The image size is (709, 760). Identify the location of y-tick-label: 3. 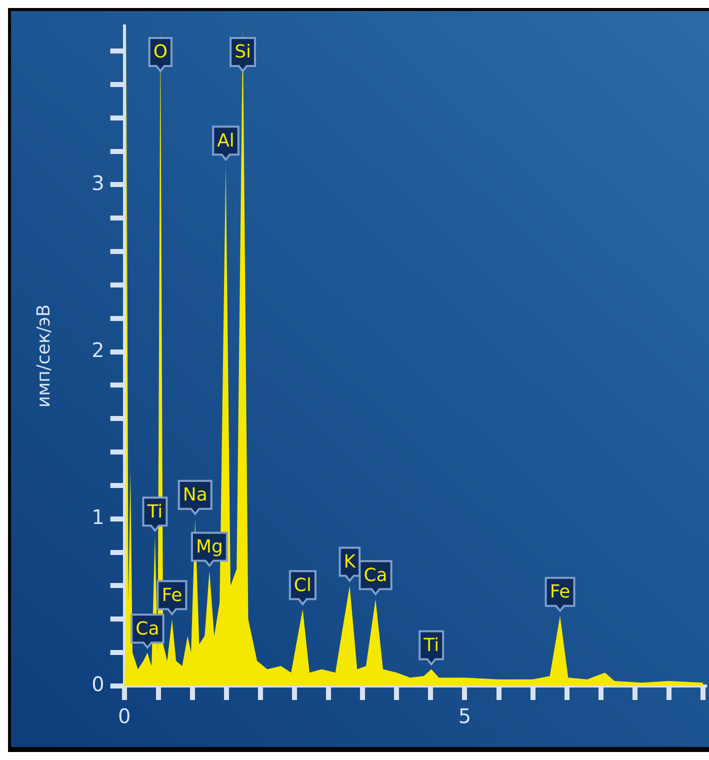
(98, 182).